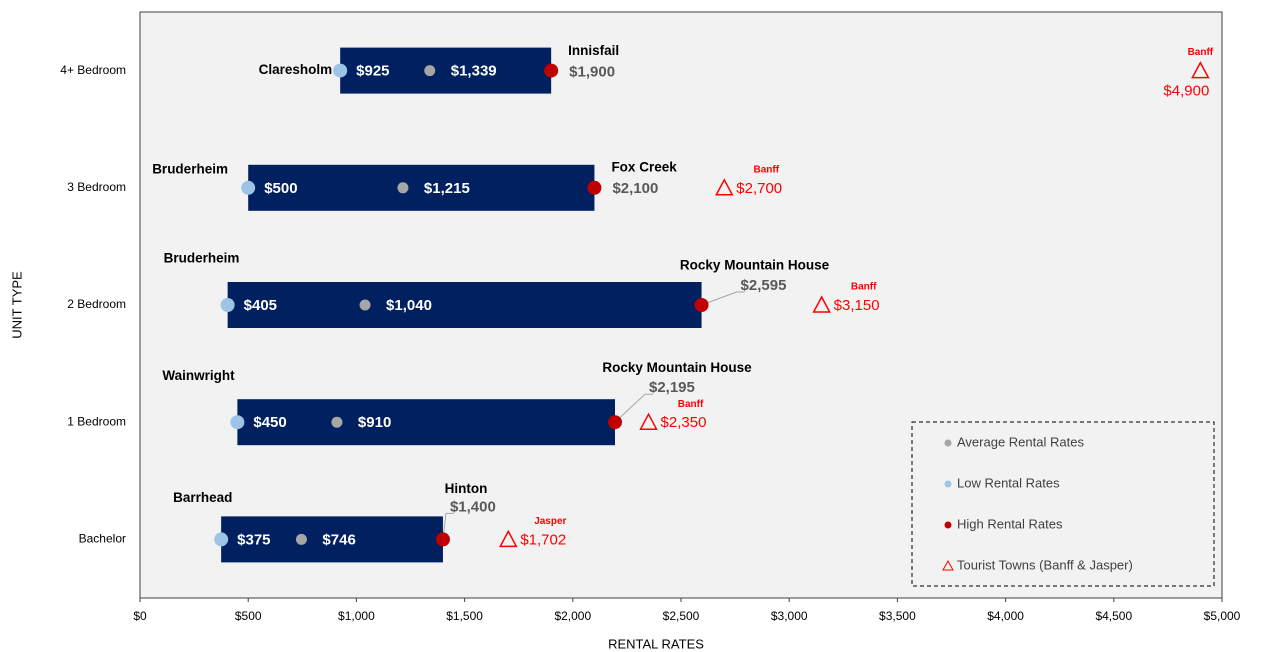 This screenshot has height=652, width=1267. What do you see at coordinates (684, 422) in the screenshot?
I see `tourist-value-label: $2,350` at bounding box center [684, 422].